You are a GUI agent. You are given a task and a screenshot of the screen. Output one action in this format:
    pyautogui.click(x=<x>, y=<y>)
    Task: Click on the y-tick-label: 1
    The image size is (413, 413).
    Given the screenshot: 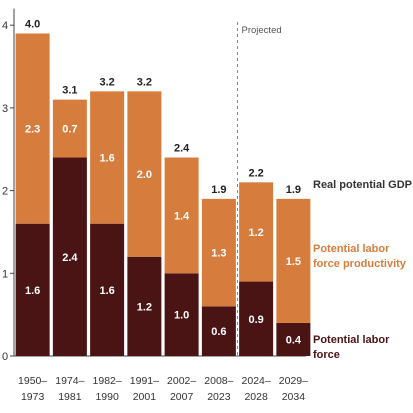 What is the action you would take?
    pyautogui.click(x=5, y=274)
    